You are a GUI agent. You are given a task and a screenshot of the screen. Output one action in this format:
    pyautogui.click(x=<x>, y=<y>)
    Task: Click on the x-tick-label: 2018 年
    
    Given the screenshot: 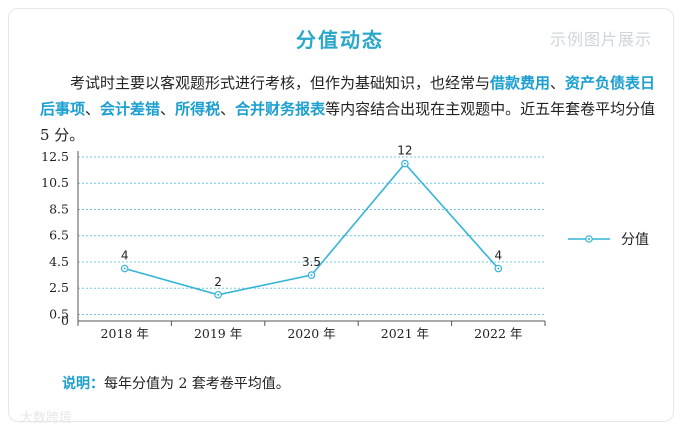 What is the action you would take?
    pyautogui.click(x=125, y=333)
    